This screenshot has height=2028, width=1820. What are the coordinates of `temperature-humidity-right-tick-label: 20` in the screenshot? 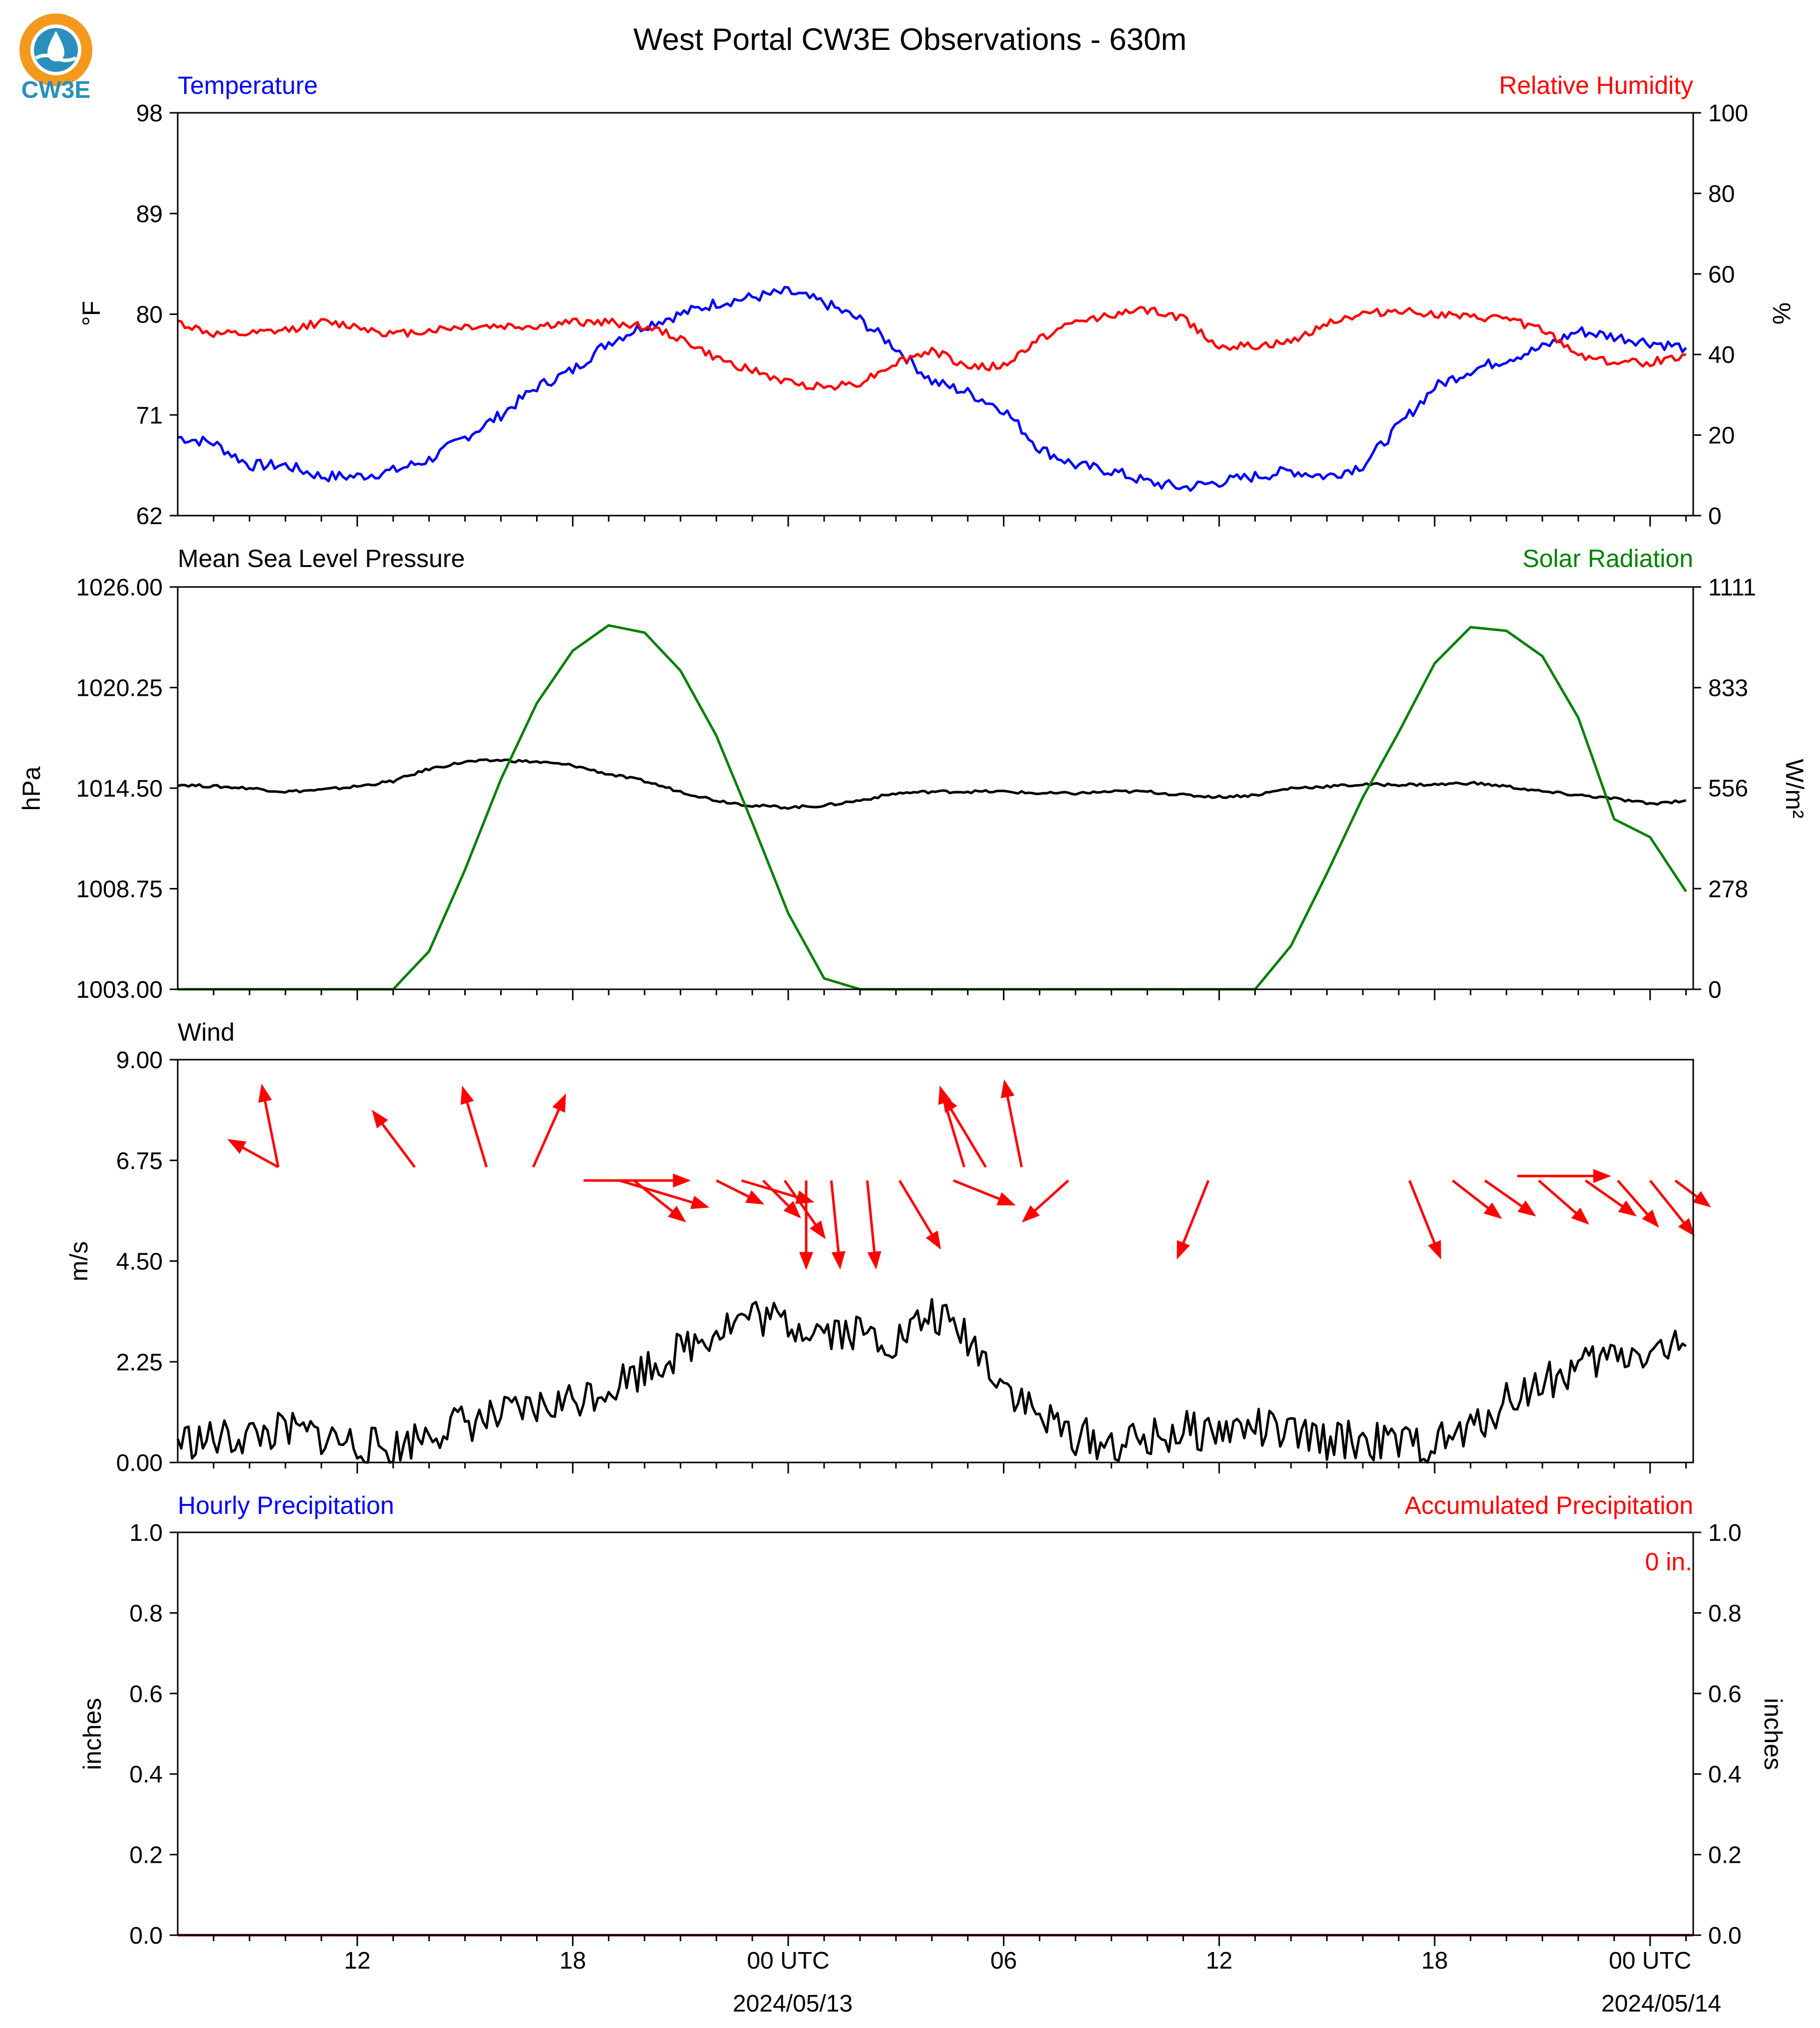 It's located at (1721, 436).